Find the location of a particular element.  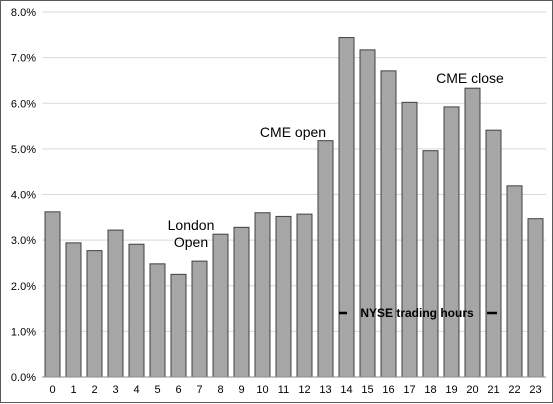

x-tick-label: 17 is located at coordinates (409, 390).